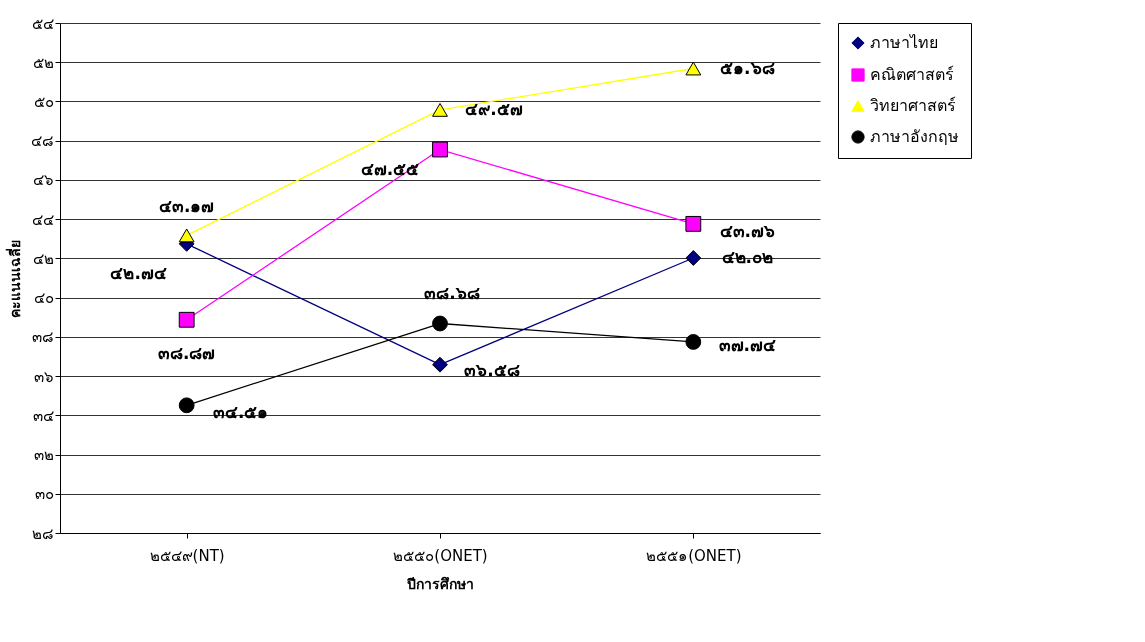 Image resolution: width=1145 pixels, height=642 pixels. Describe the element at coordinates (186, 206) in the screenshot. I see `data-label: ๔๓.๑๗` at that location.